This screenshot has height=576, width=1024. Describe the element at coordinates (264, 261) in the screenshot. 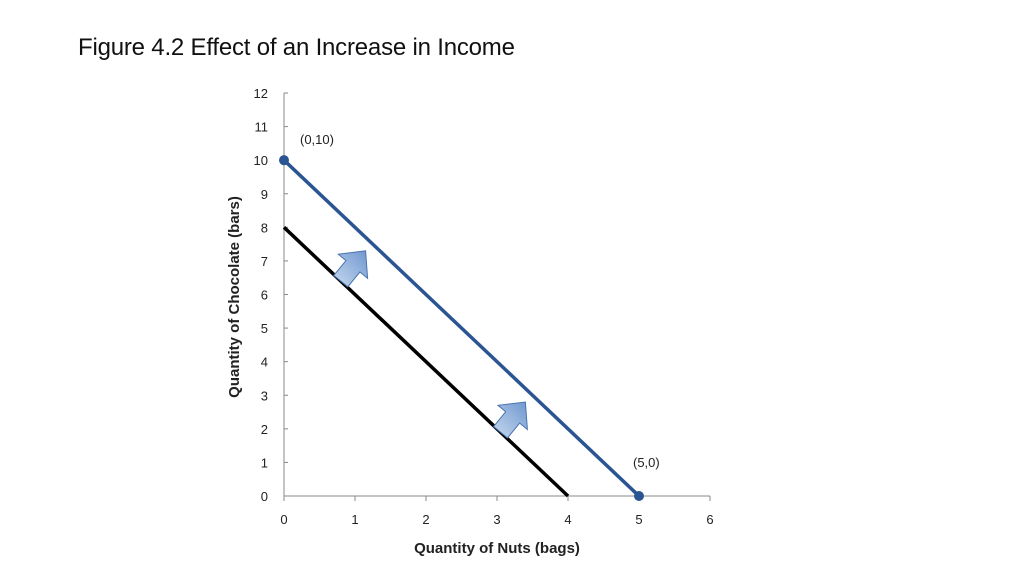

I see `y-tick-label: 7` at that location.